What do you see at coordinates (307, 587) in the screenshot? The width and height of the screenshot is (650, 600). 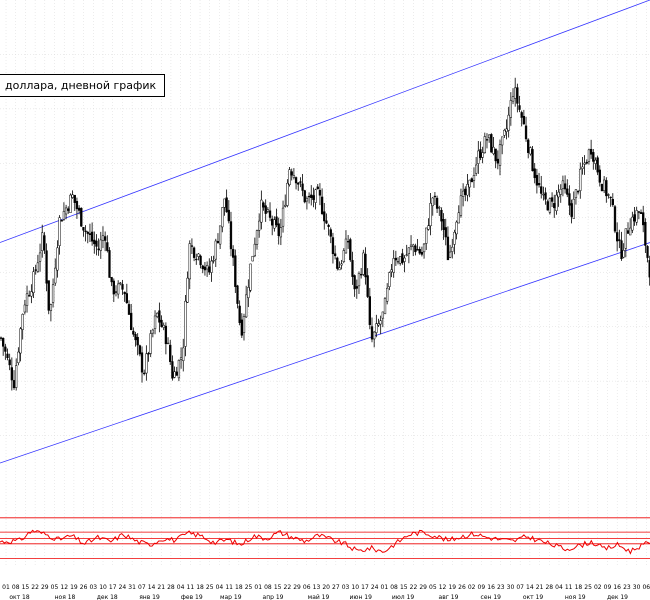 I see `x-tick-label: 06` at bounding box center [307, 587].